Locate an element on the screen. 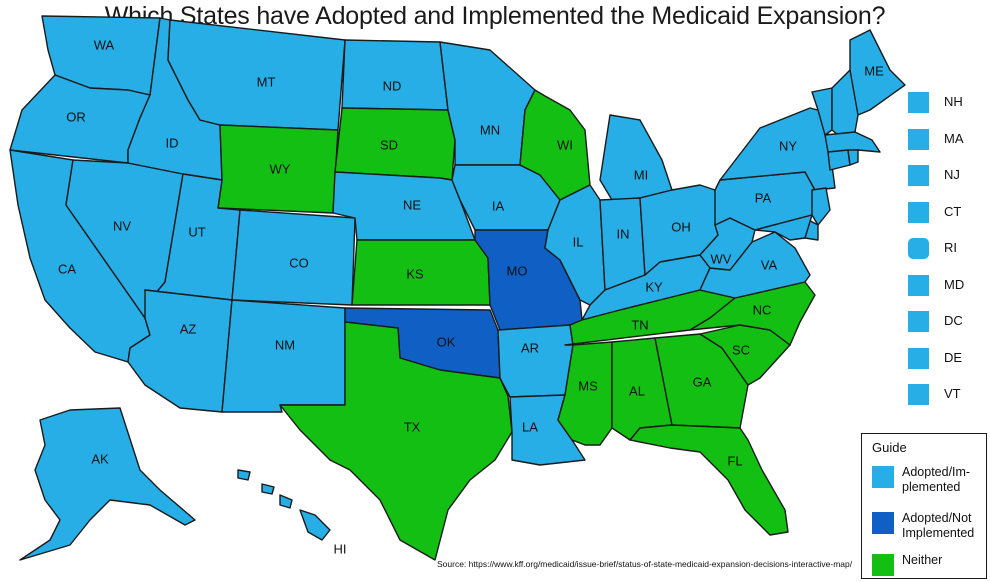 This screenshot has height=582, width=990. label-ks: KS is located at coordinates (415, 273).